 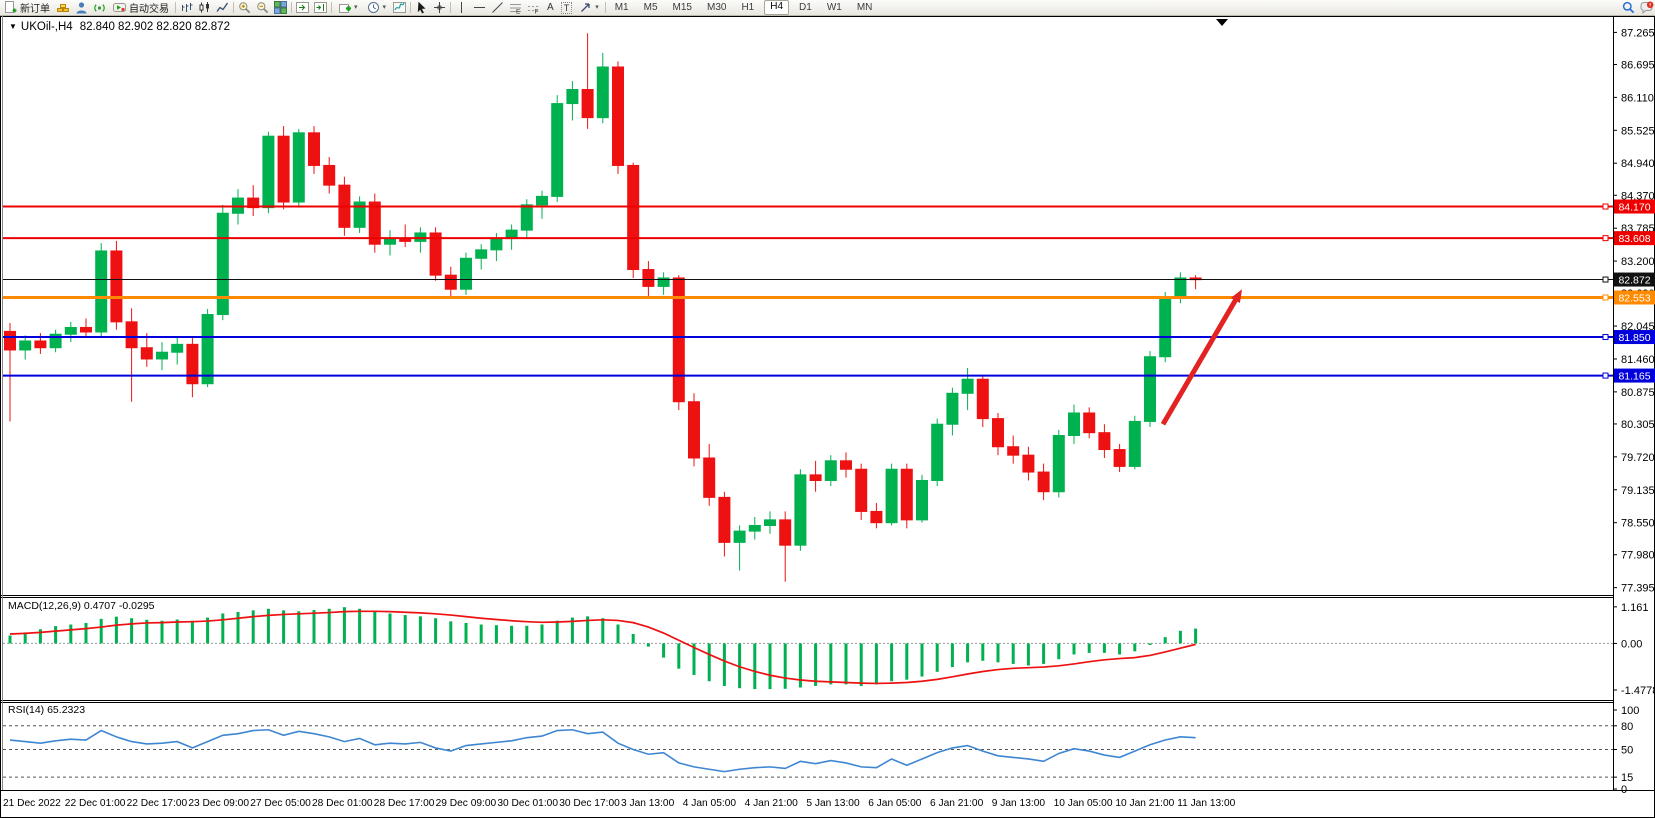 I want to click on chart-symbol-period: UKOil-,H4, so click(x=46, y=27).